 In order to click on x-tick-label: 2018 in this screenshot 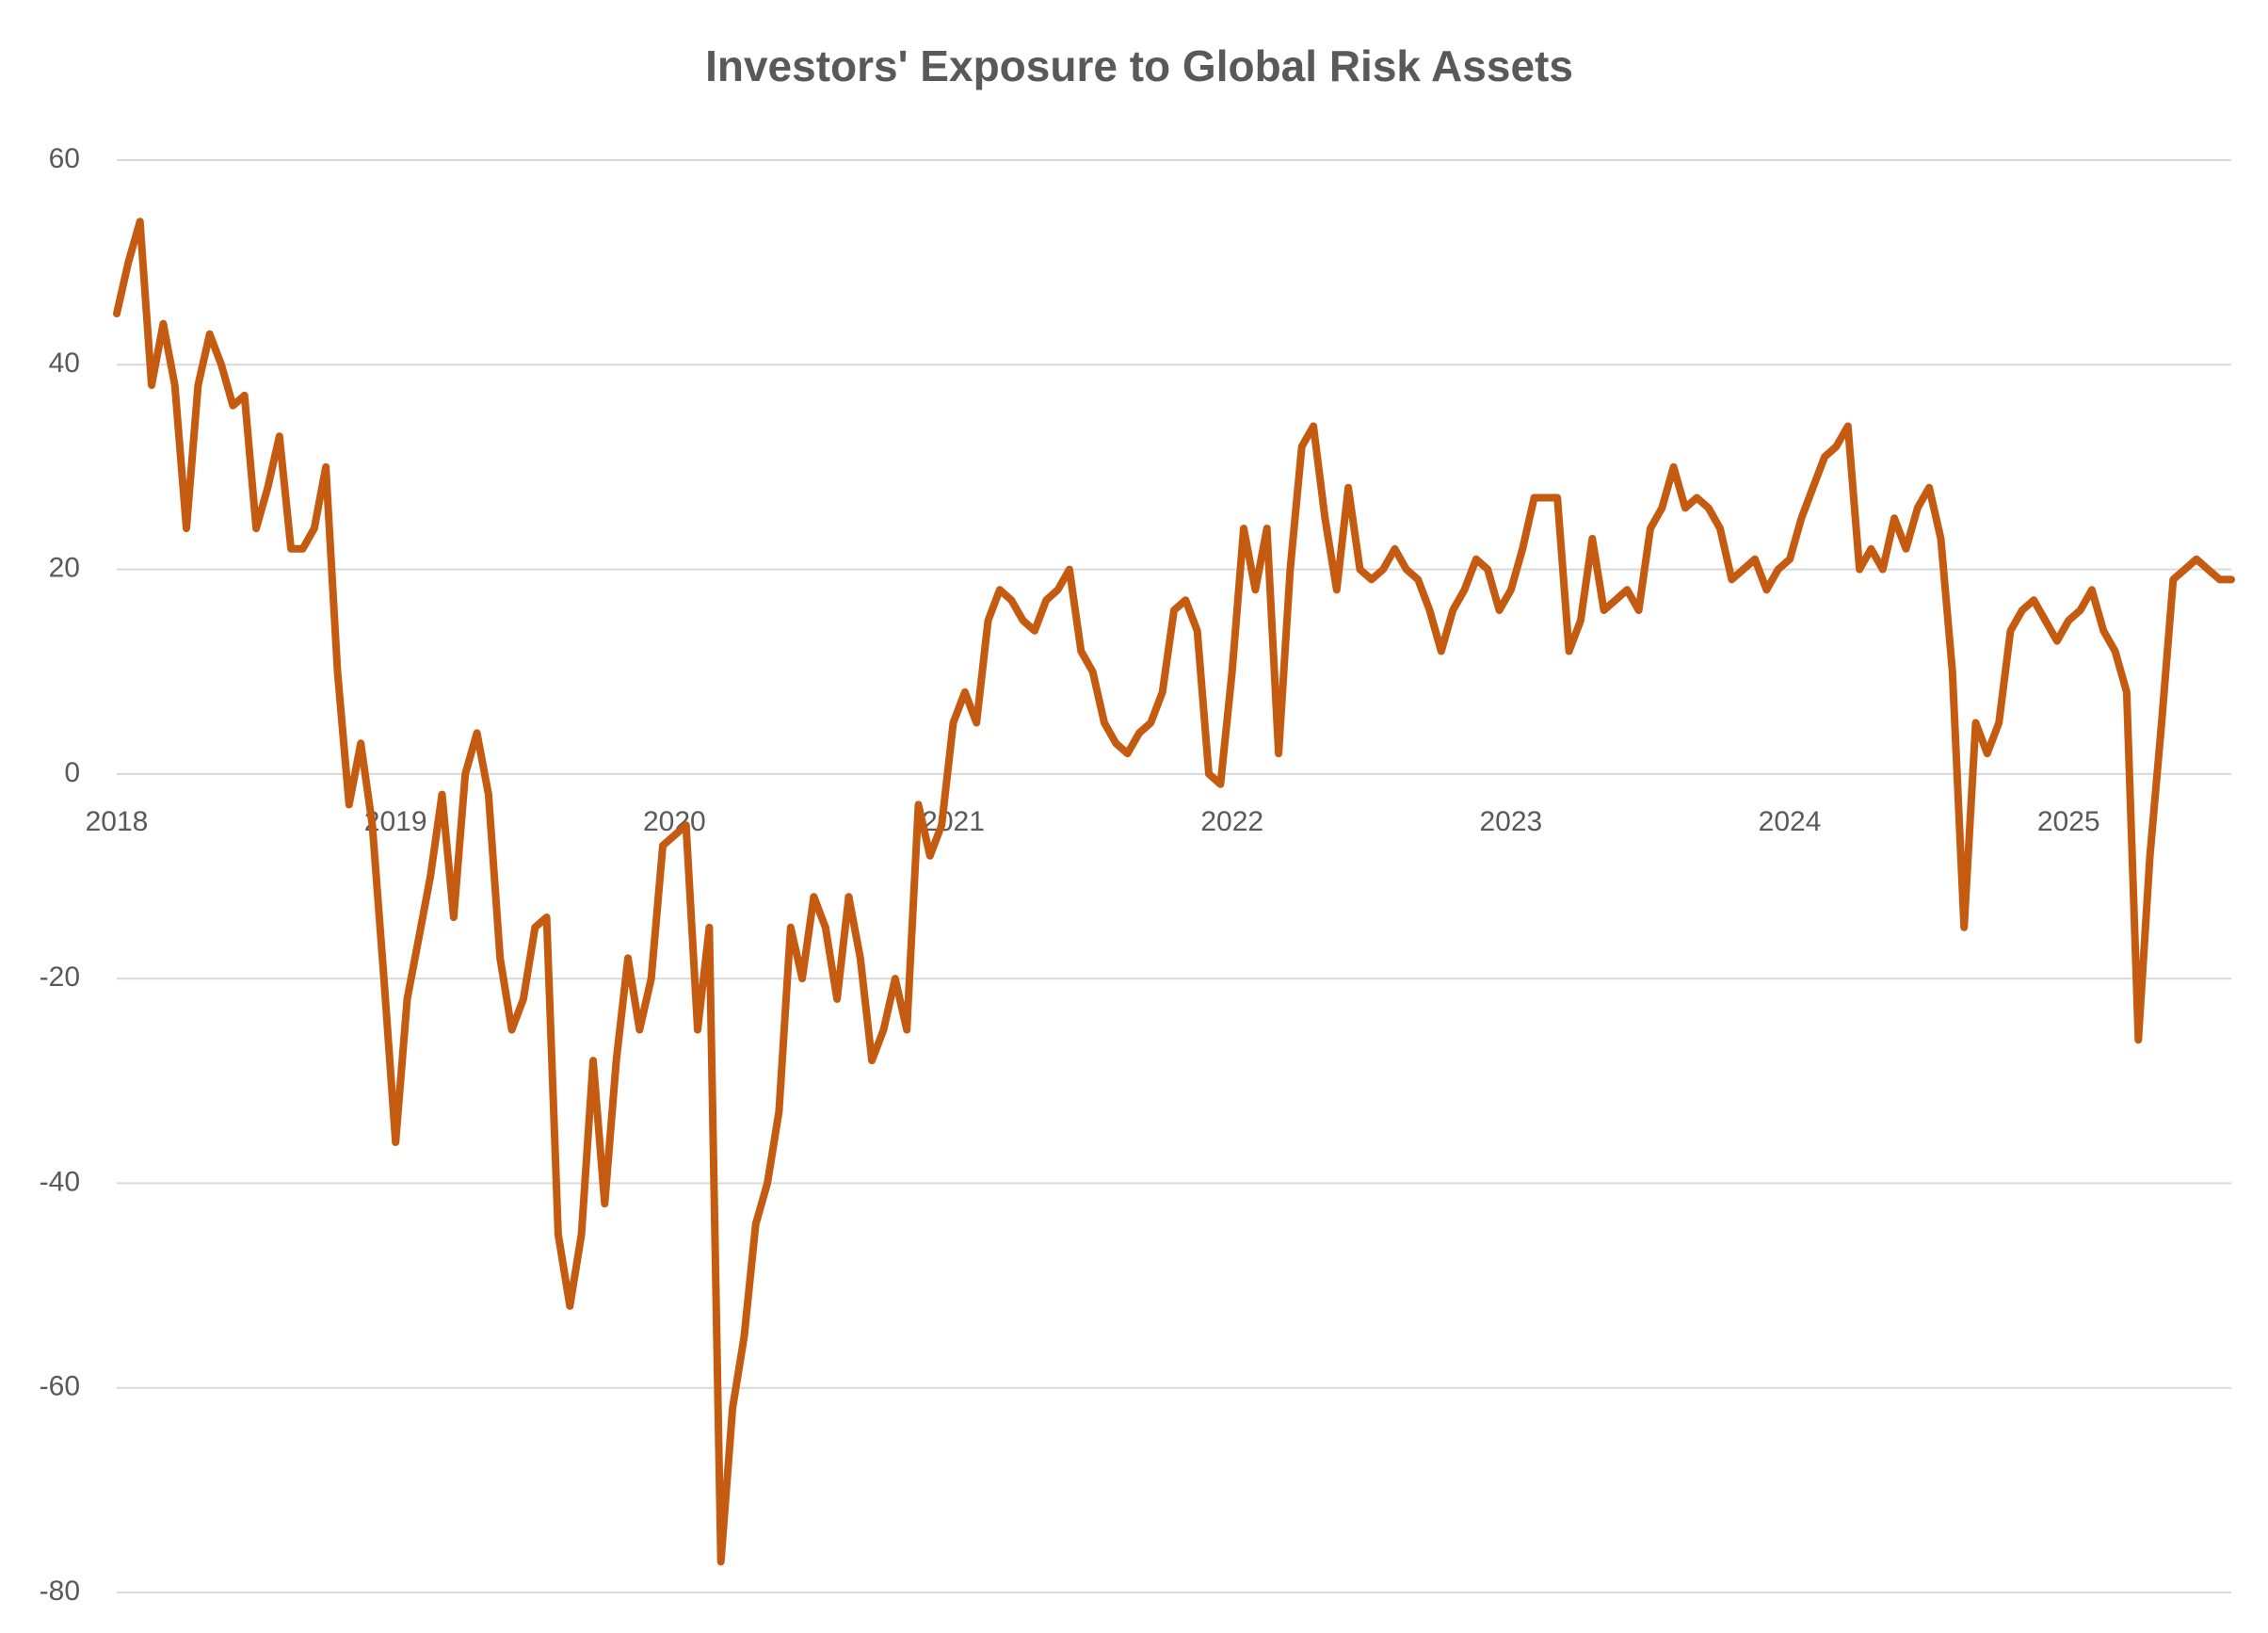, I will do `click(117, 821)`.